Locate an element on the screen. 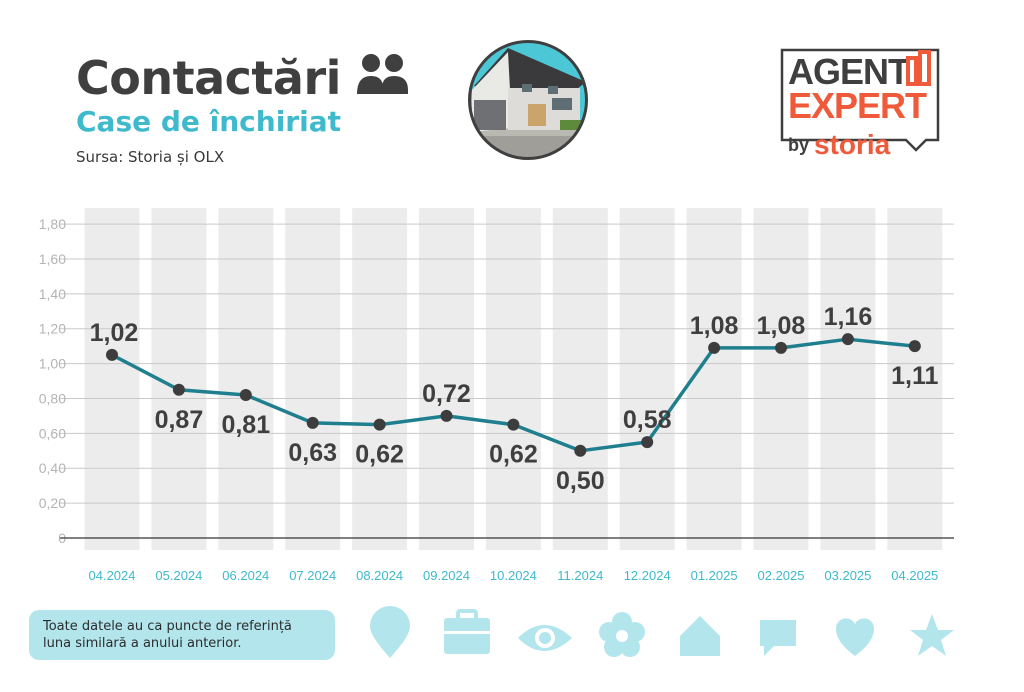 This screenshot has width=1024, height=692. x-tick-label: 04.2024 is located at coordinates (112, 575).